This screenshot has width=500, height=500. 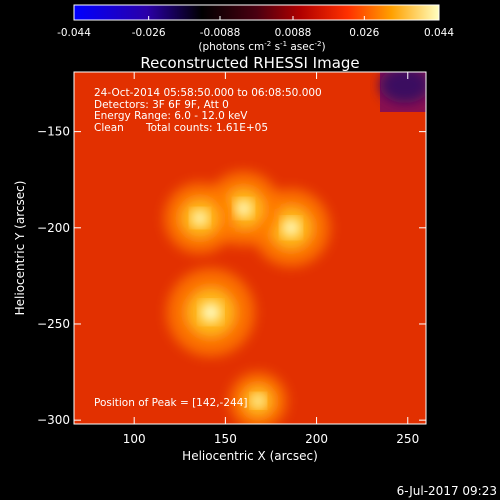 What do you see at coordinates (364, 33) in the screenshot?
I see `colorbar-tick-label: 0.026` at bounding box center [364, 33].